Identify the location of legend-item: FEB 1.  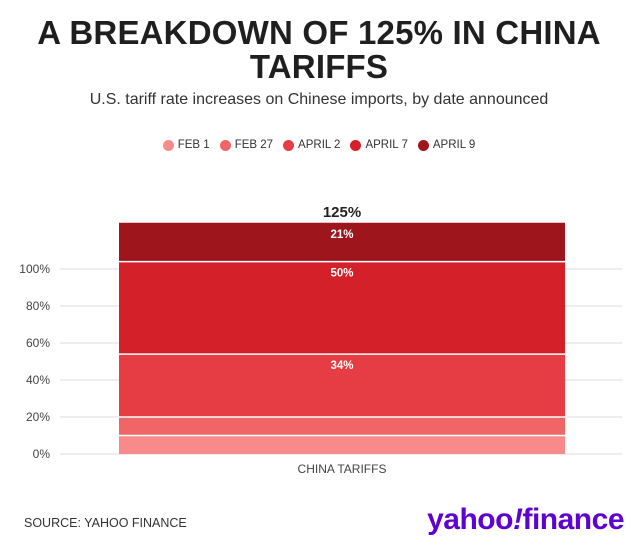
(186, 145).